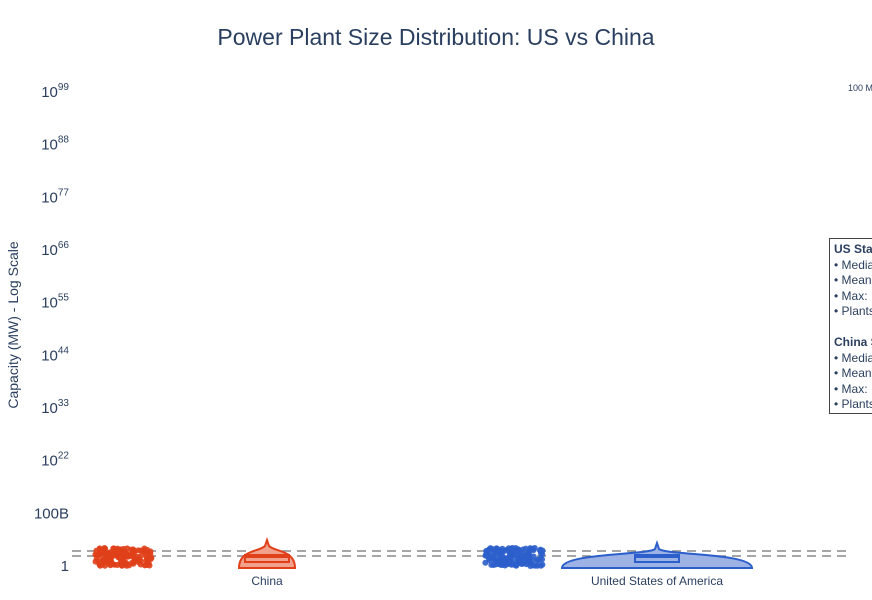  I want to click on violin-group, so click(423, 552).